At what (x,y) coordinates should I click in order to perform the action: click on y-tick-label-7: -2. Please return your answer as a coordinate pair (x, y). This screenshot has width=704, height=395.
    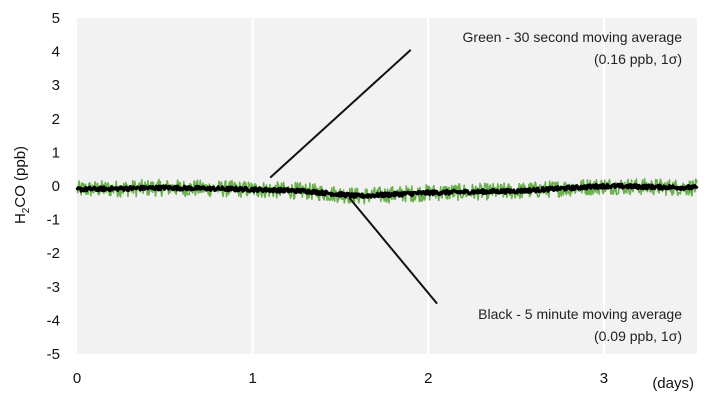
    Looking at the image, I should click on (53, 253).